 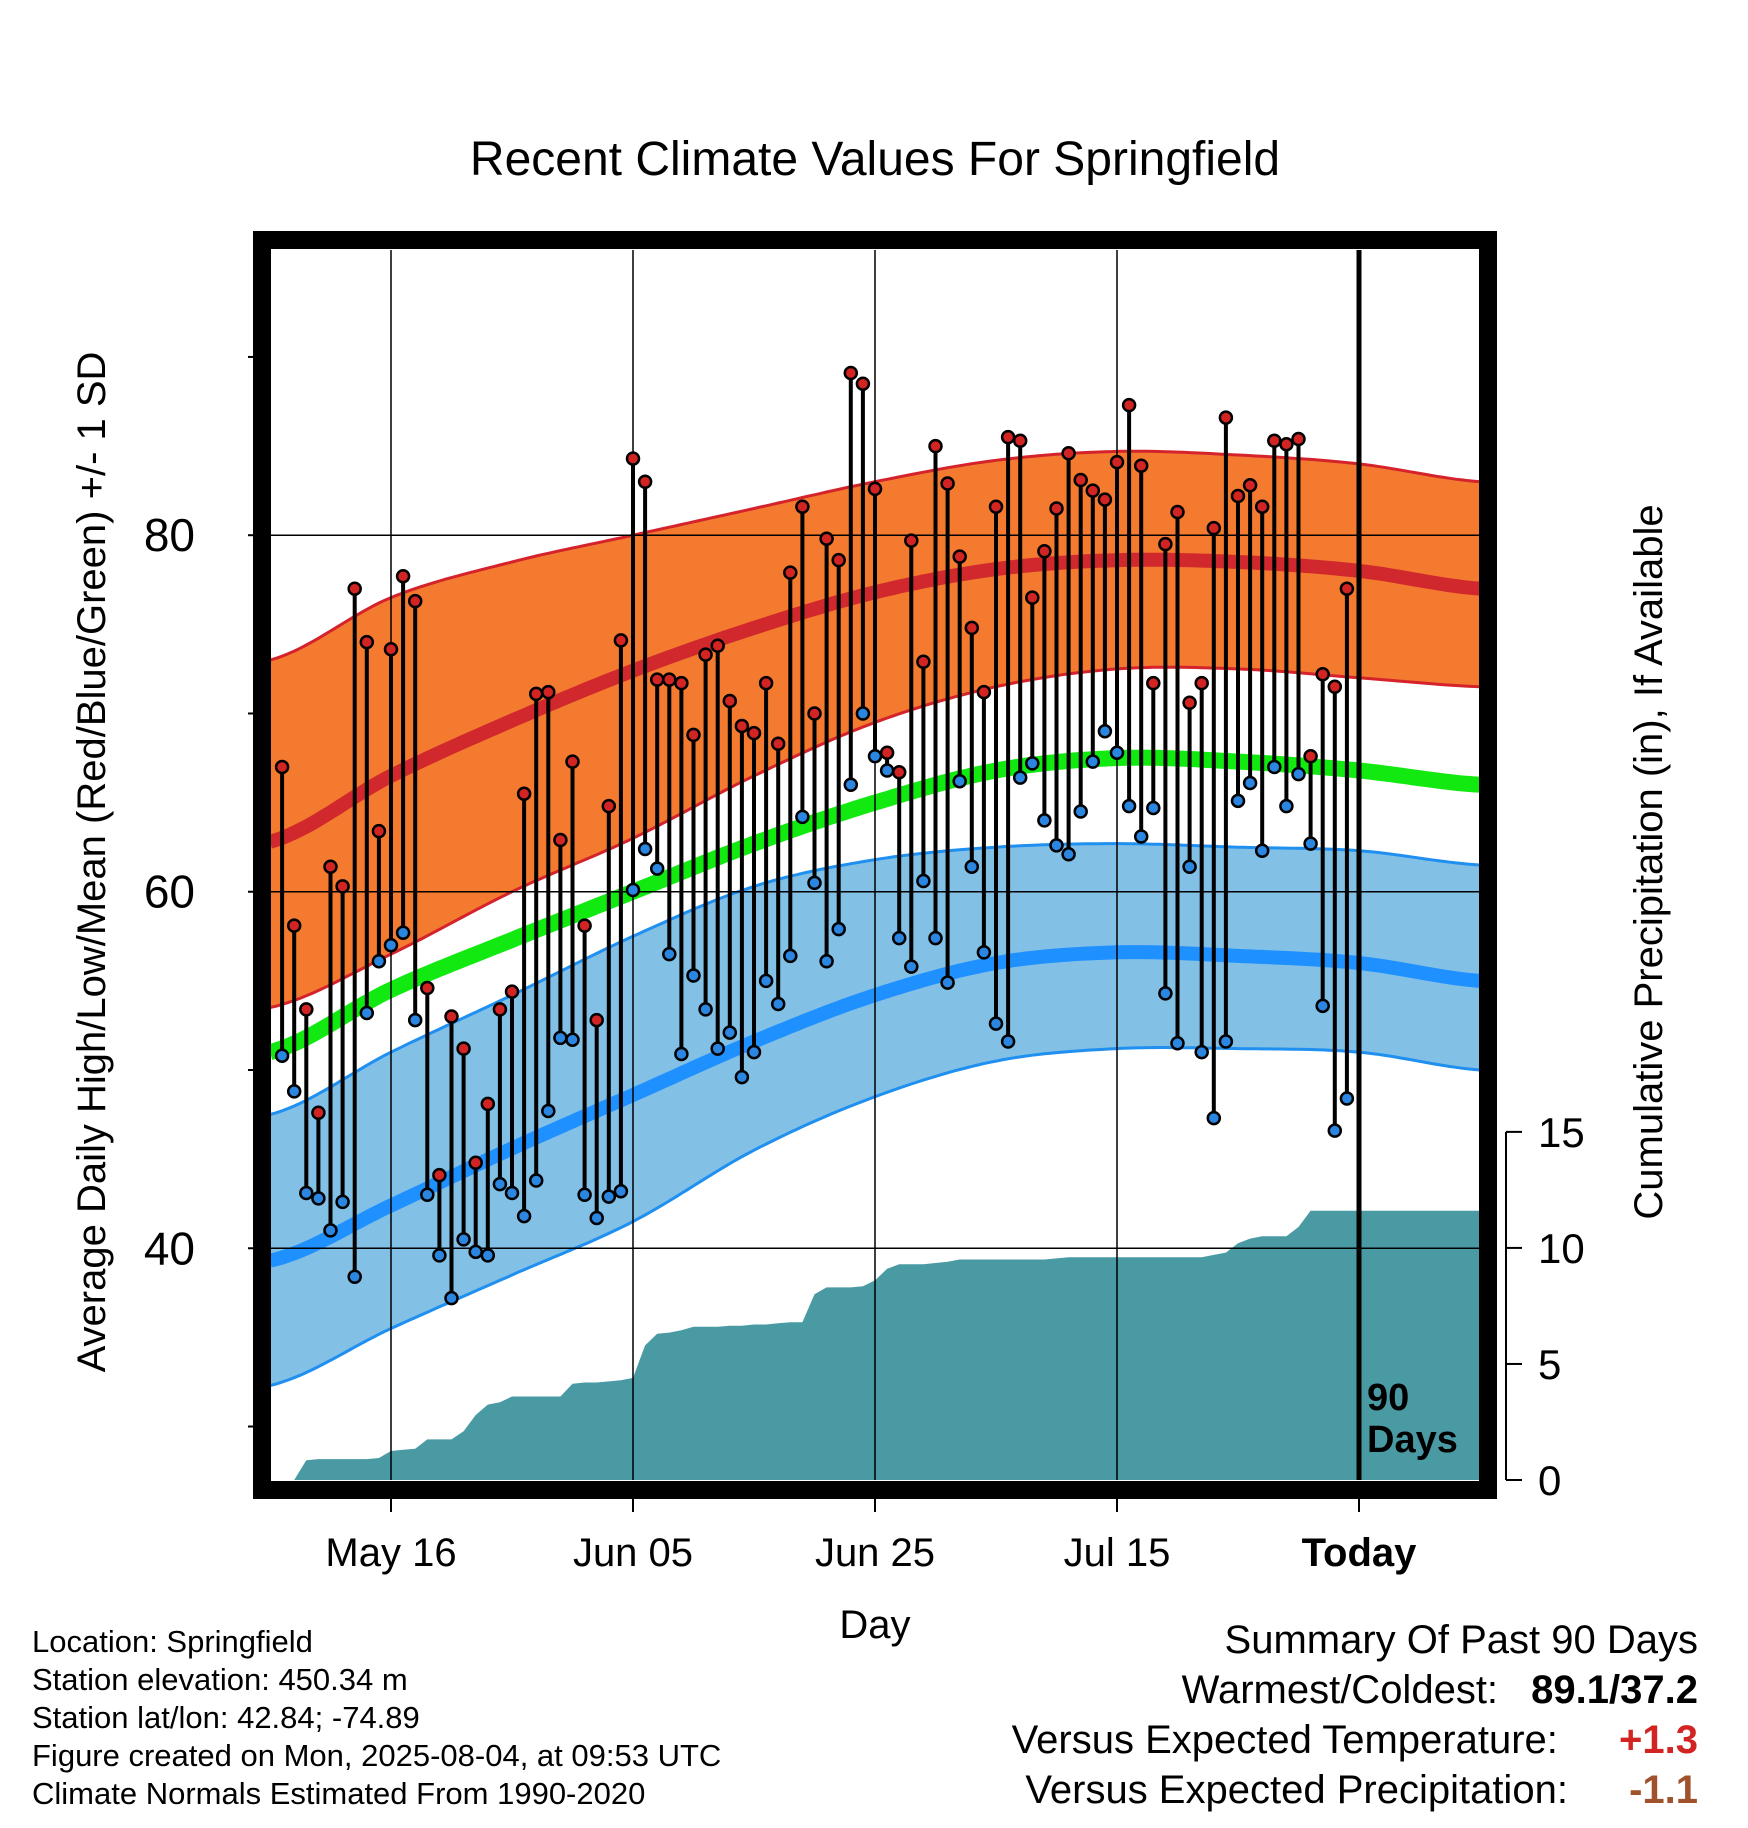 What do you see at coordinates (1549, 1364) in the screenshot?
I see `y2-tick-label: 5` at bounding box center [1549, 1364].